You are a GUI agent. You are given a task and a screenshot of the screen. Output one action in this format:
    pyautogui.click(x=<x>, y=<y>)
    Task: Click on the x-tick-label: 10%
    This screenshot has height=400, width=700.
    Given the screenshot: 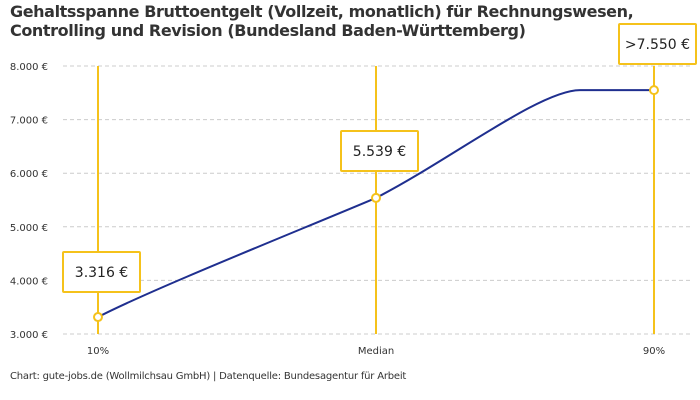 What is the action you would take?
    pyautogui.click(x=98, y=351)
    